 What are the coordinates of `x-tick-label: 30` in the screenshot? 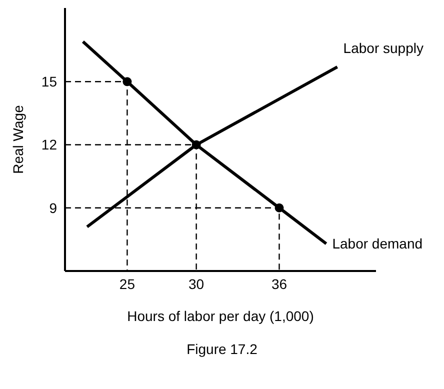 It's located at (196, 284).